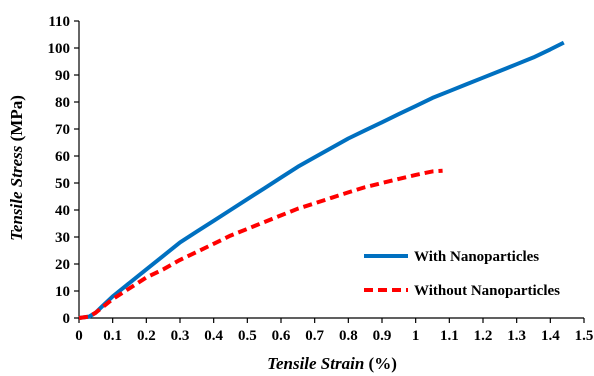 The width and height of the screenshot is (594, 376). I want to click on y-tick-label: 10, so click(62, 292).